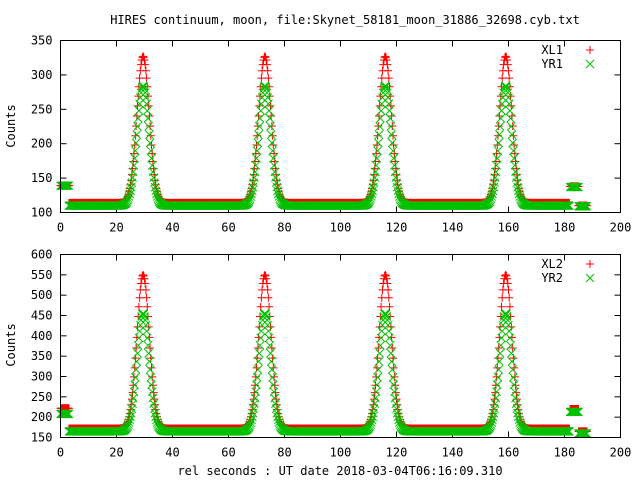 The height and width of the screenshot is (480, 640). I want to click on x-tick-label: 40, so click(172, 228).